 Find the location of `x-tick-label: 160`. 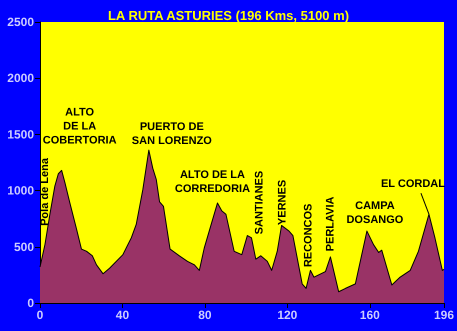

x-tick-label: 160 is located at coordinates (370, 315).